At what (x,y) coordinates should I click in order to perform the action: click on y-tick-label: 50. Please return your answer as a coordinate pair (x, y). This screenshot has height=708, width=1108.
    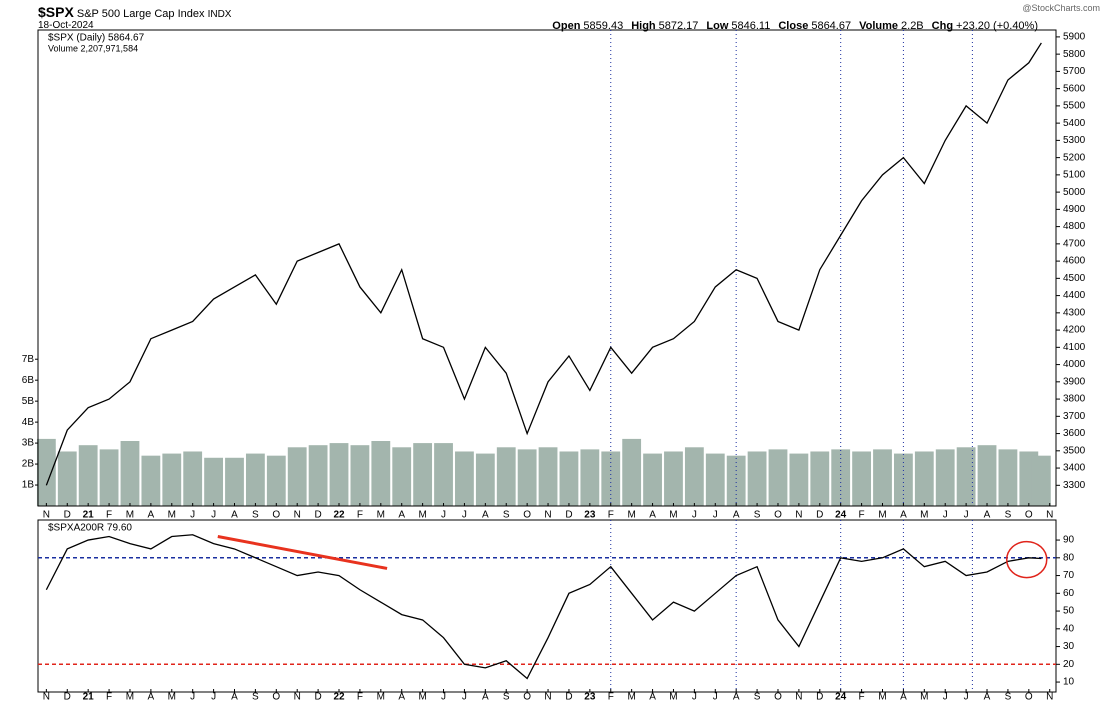
    Looking at the image, I should click on (1069, 611).